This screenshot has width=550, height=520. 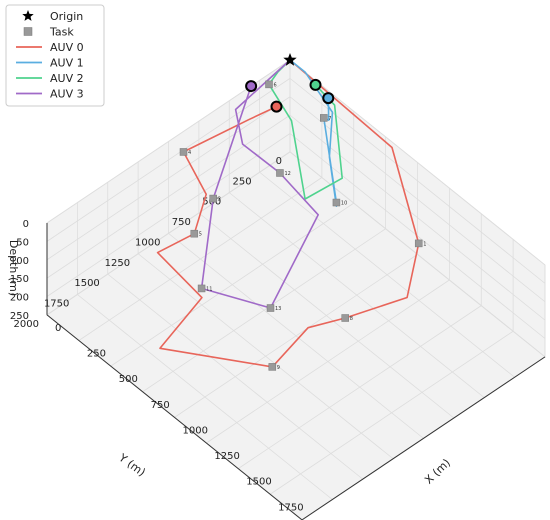 What do you see at coordinates (67, 94) in the screenshot?
I see `legend-label: AUV 3` at bounding box center [67, 94].